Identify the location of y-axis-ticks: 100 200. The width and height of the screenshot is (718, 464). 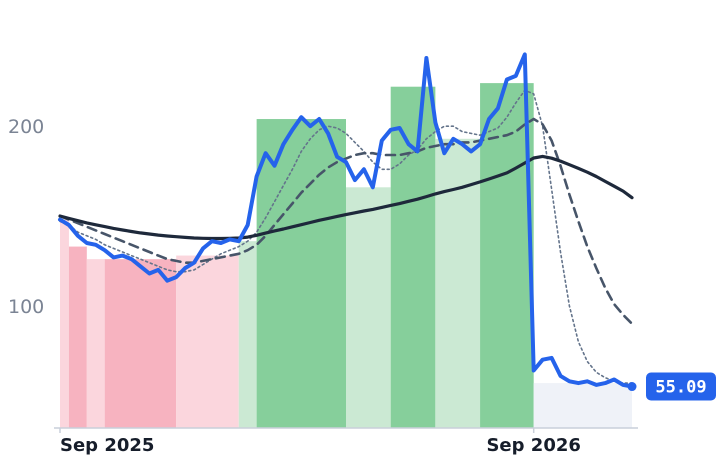
(26, 217).